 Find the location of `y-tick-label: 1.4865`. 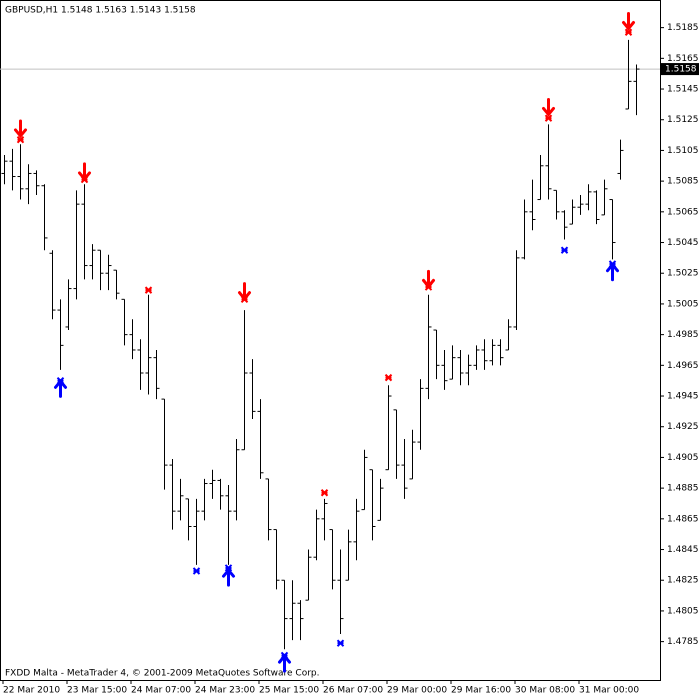

y-tick-label: 1.4865 is located at coordinates (683, 519).